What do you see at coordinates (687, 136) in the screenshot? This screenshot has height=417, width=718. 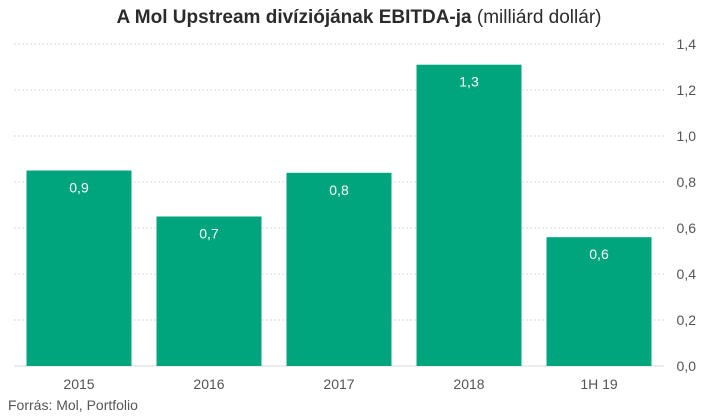 I see `y-tick-label: 1,0` at bounding box center [687, 136].